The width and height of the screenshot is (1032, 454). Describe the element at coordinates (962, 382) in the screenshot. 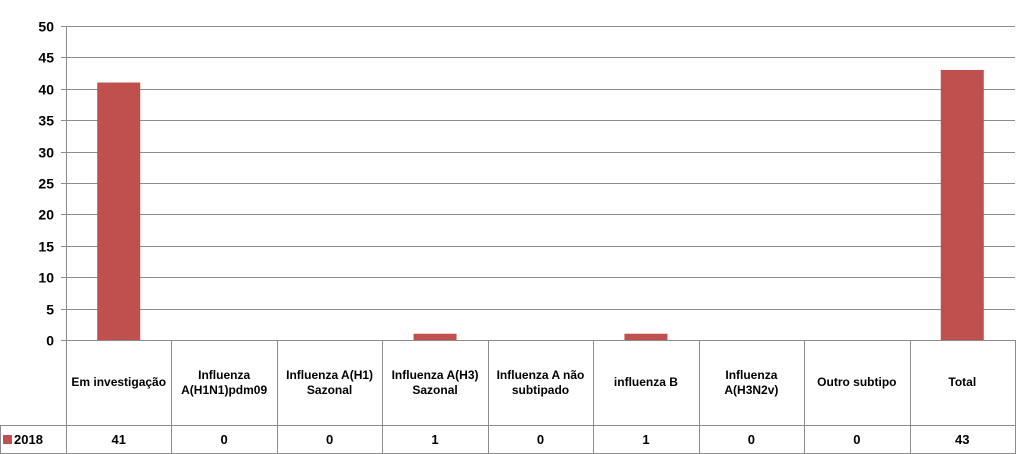

I see `x-category-label: Total` at that location.